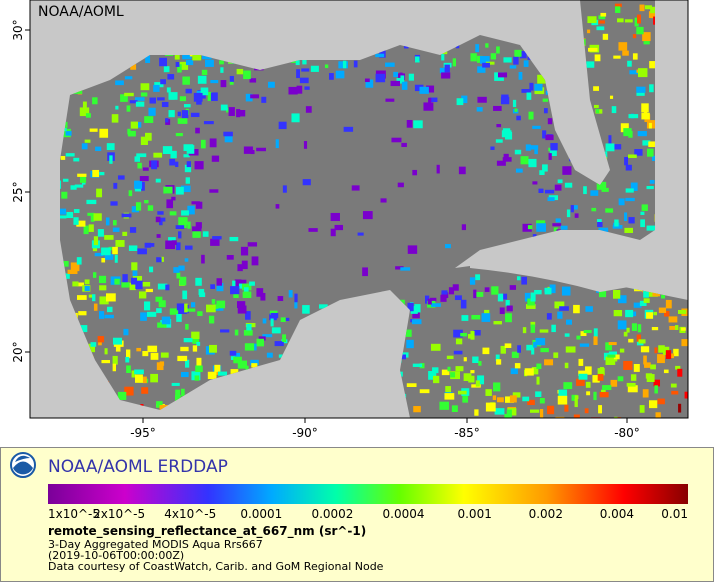 This screenshot has height=587, width=720. I want to click on colorbar-label: 1x10^-5, so click(74, 514).